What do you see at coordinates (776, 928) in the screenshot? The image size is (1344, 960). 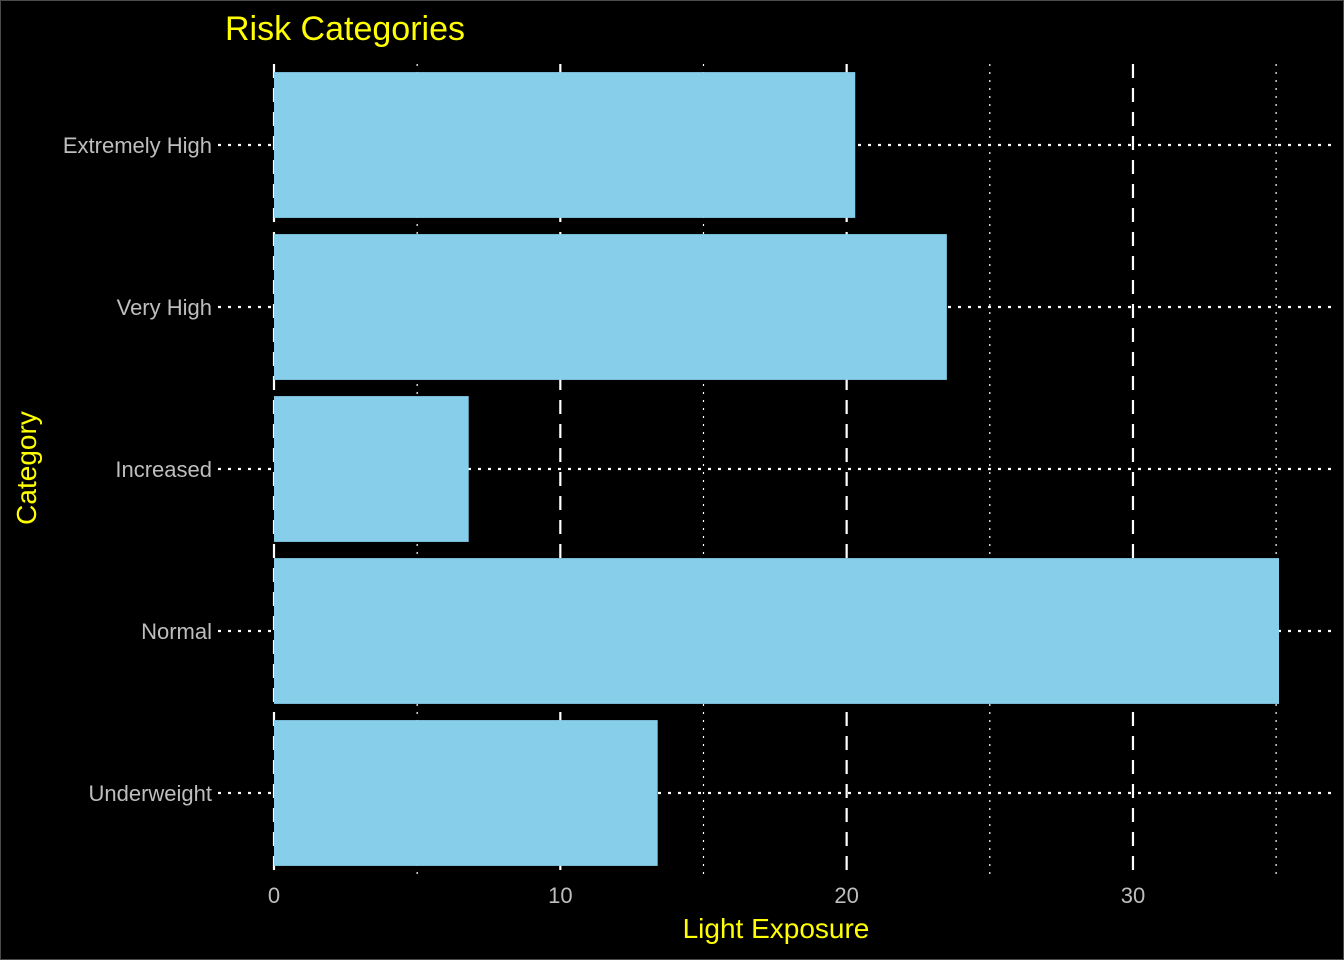 I see `x-axis-title: Light Exposure` at bounding box center [776, 928].